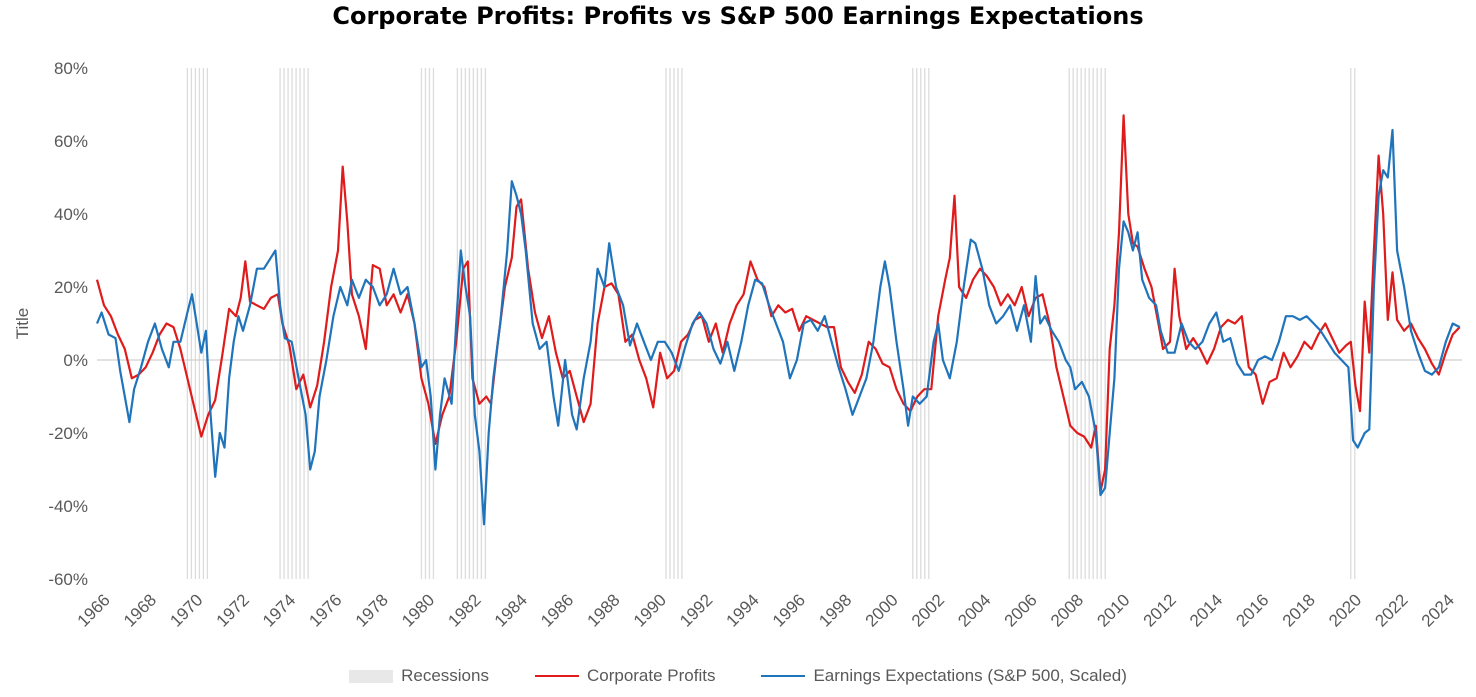 The image size is (1476, 697). I want to click on x-tick-label: 2016, so click(1252, 610).